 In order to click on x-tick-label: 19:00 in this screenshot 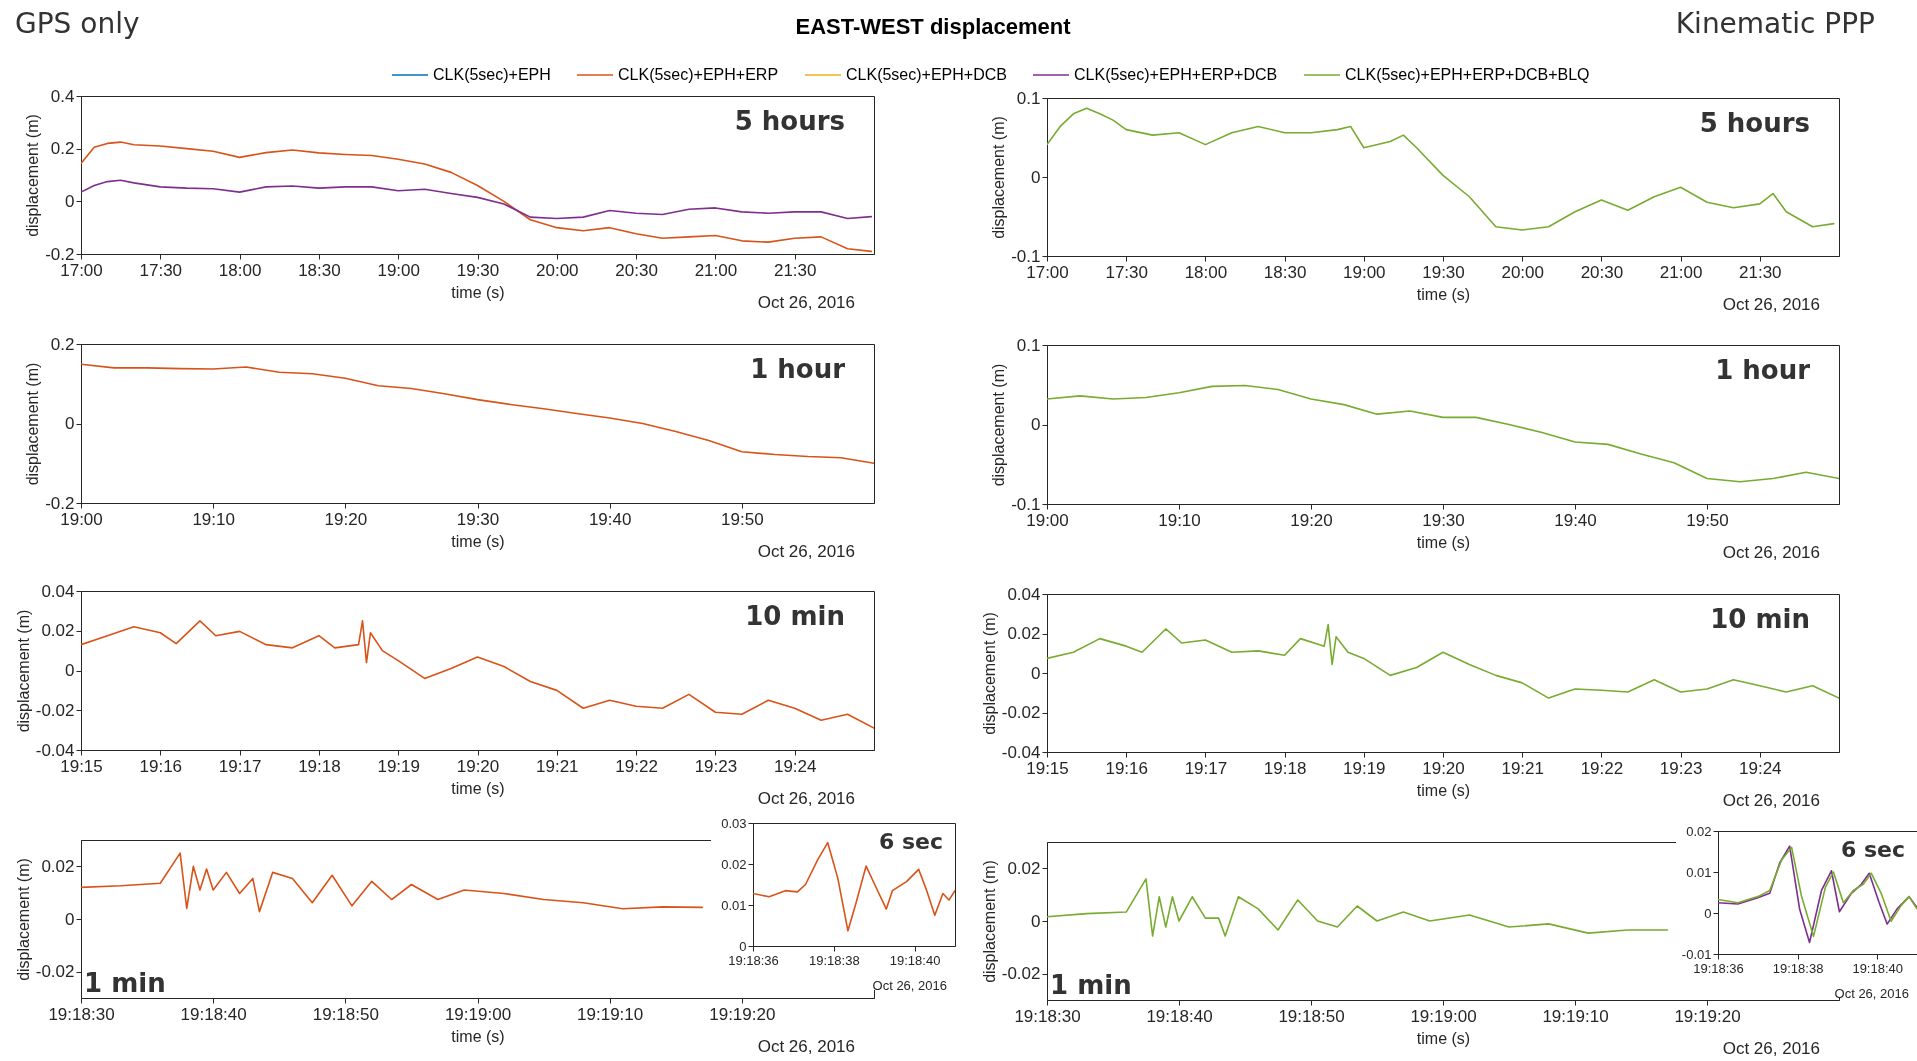, I will do `click(1364, 272)`.